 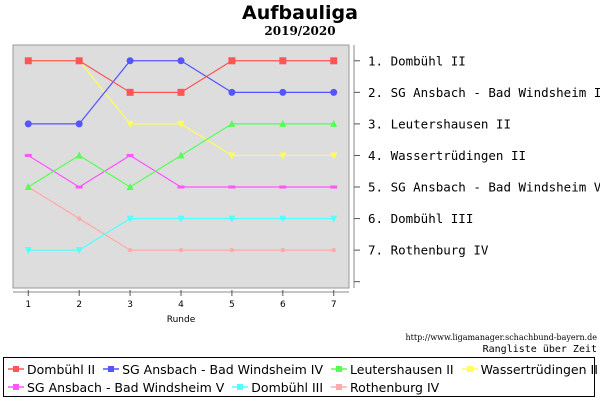 What do you see at coordinates (223, 369) in the screenshot?
I see `legend-label: SG Ansbach - Bad Windsheim IV` at bounding box center [223, 369].